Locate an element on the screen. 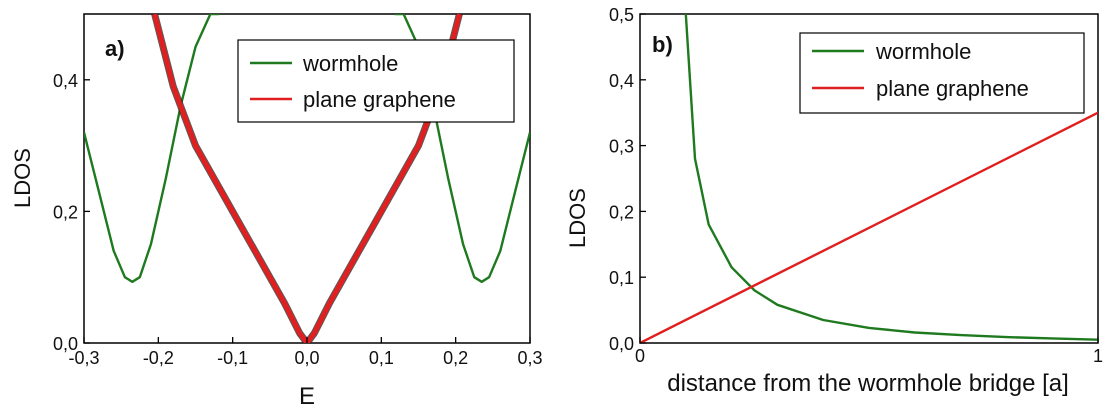 This screenshot has height=412, width=1111. y-axis-label-a: LDOS is located at coordinates (22, 178).